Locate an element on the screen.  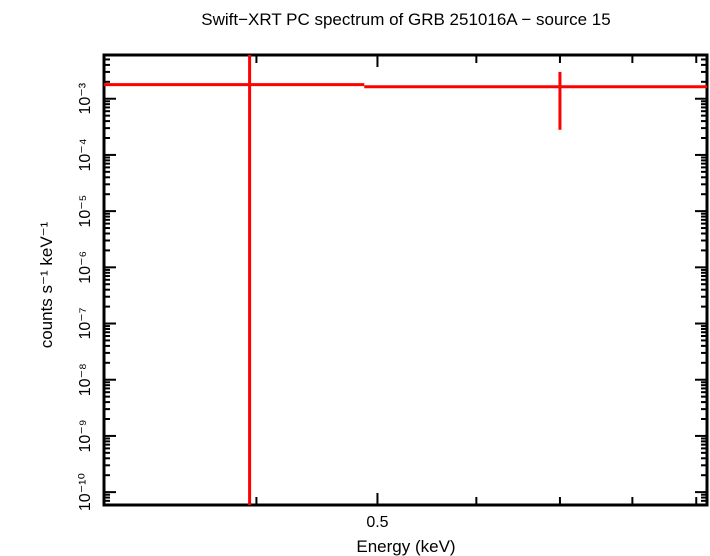
y-tick-label: 10⁻⁸ is located at coordinates (85, 379).